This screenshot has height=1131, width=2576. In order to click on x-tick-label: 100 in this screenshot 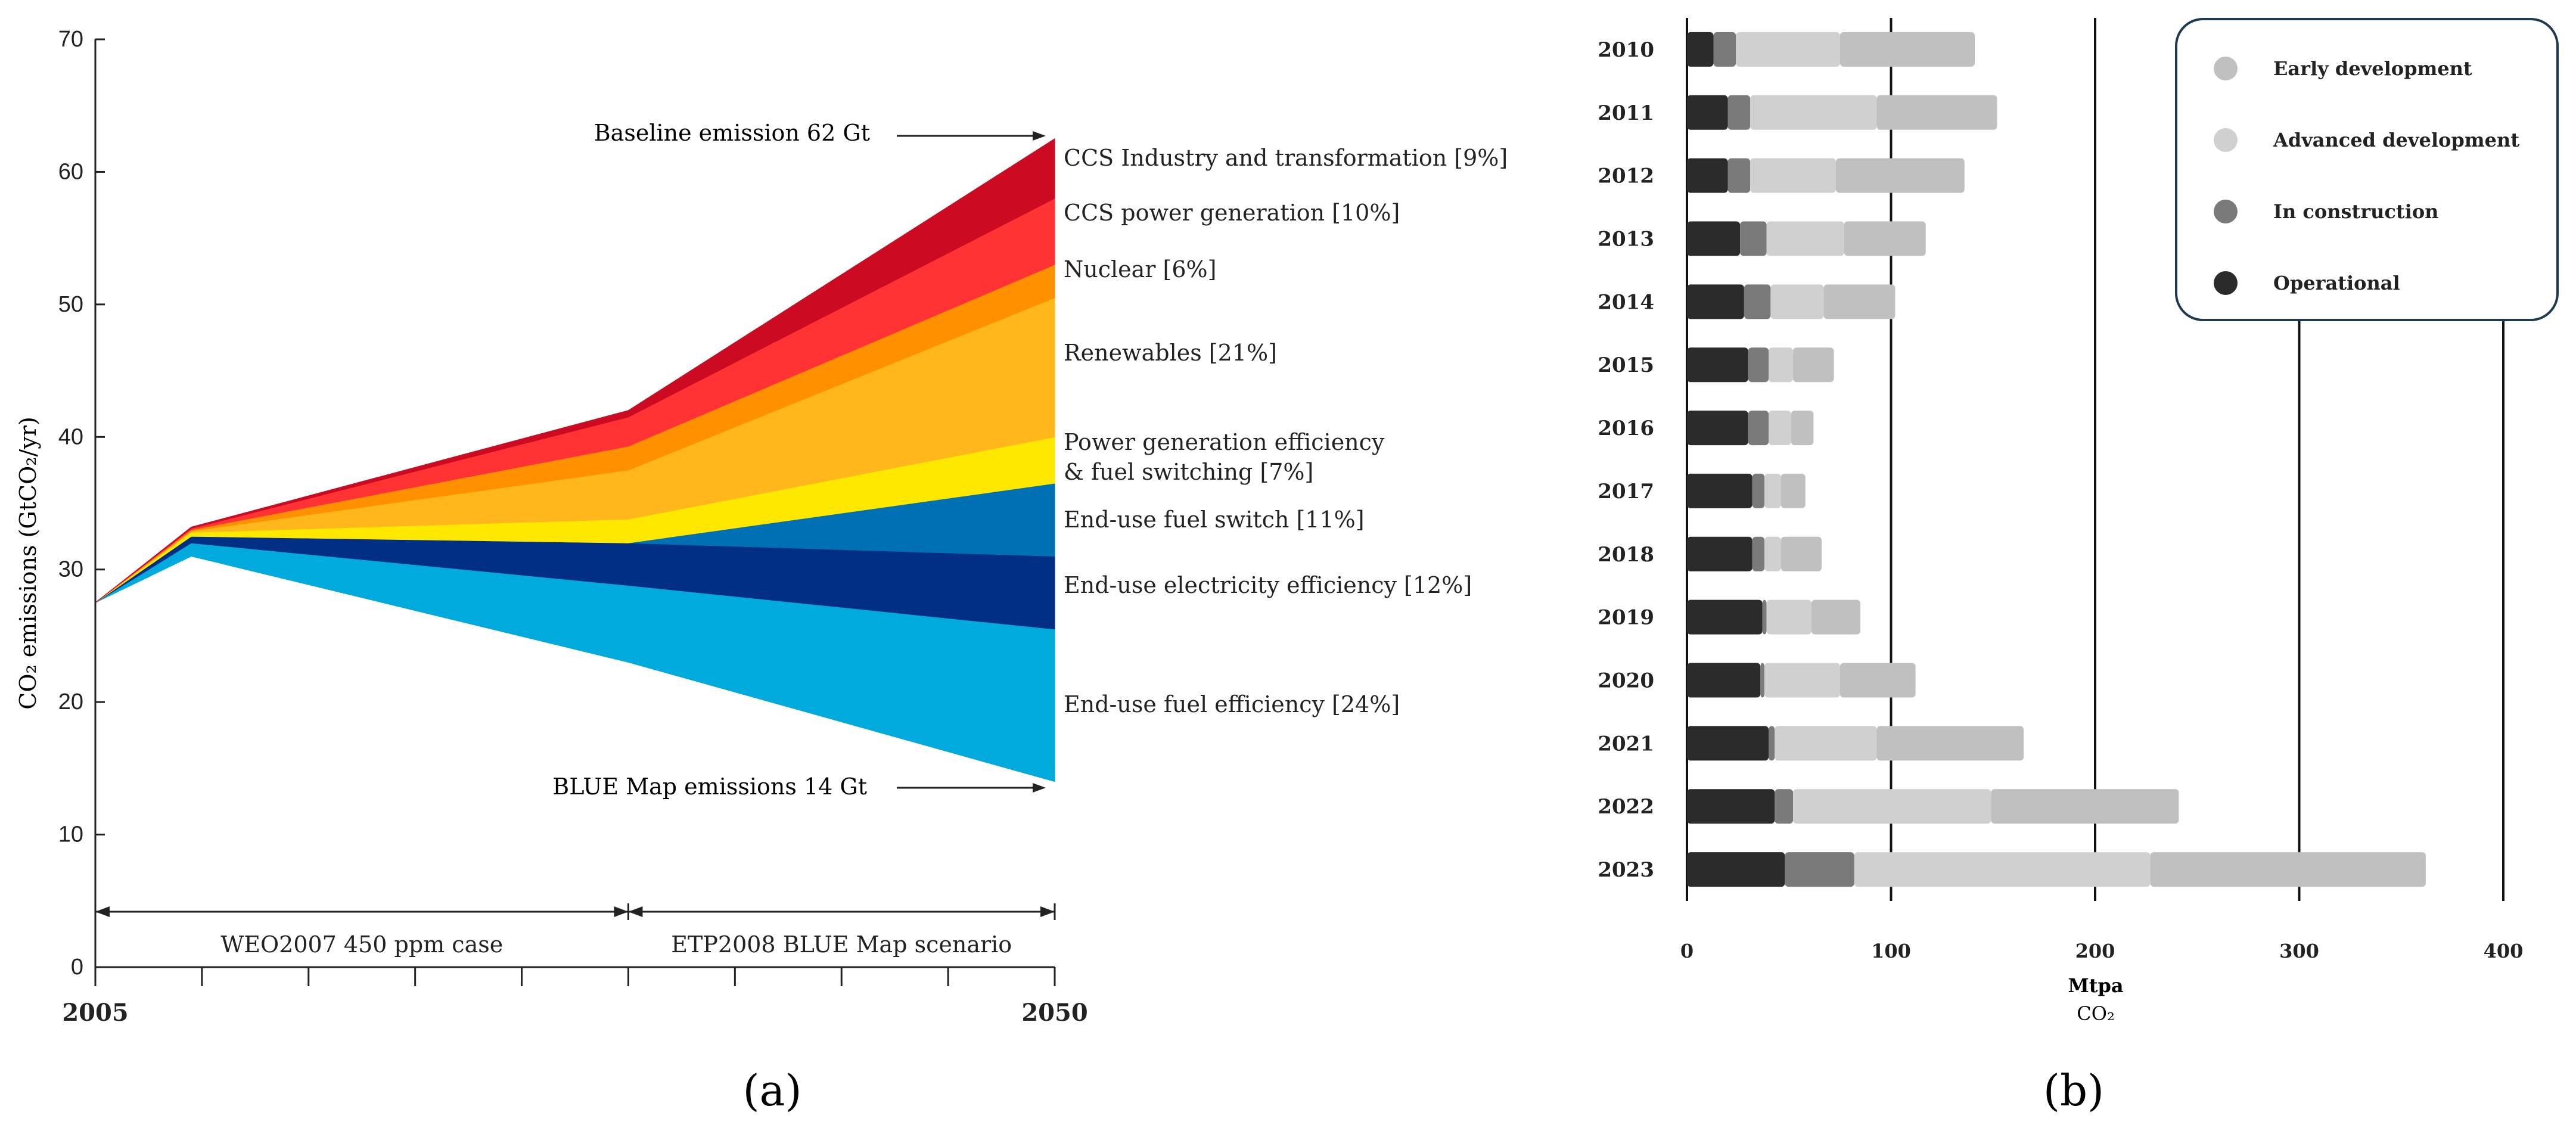, I will do `click(1891, 951)`.